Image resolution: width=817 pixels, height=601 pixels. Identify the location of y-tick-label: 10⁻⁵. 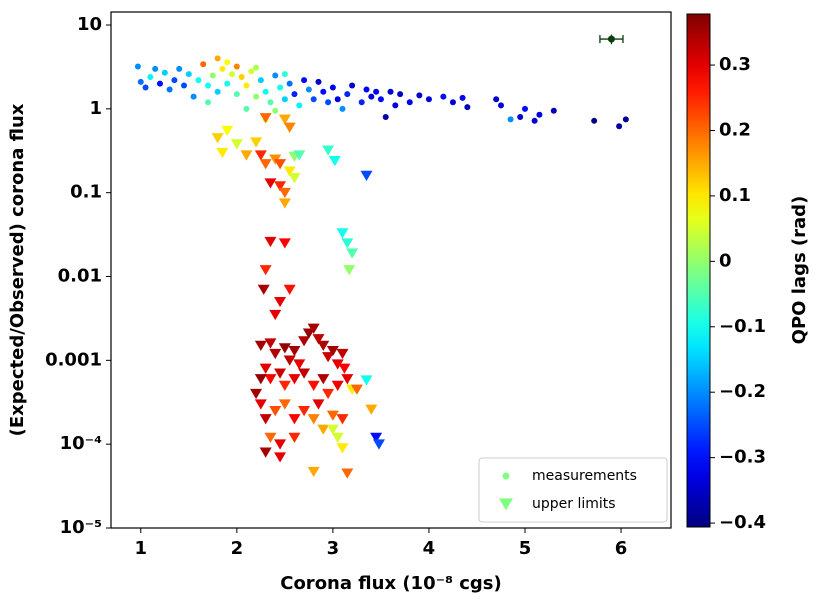
(81, 527).